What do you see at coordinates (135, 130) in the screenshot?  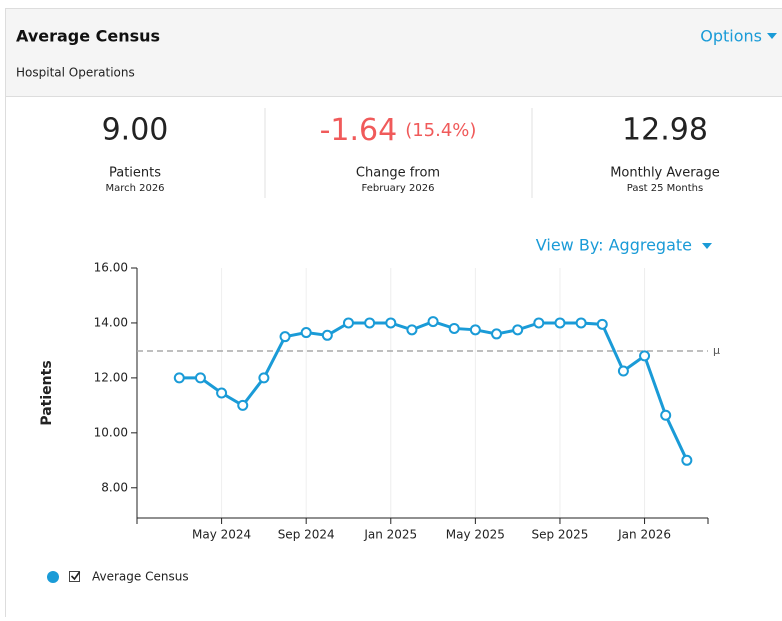 I see `stat-value: 9.00` at bounding box center [135, 130].